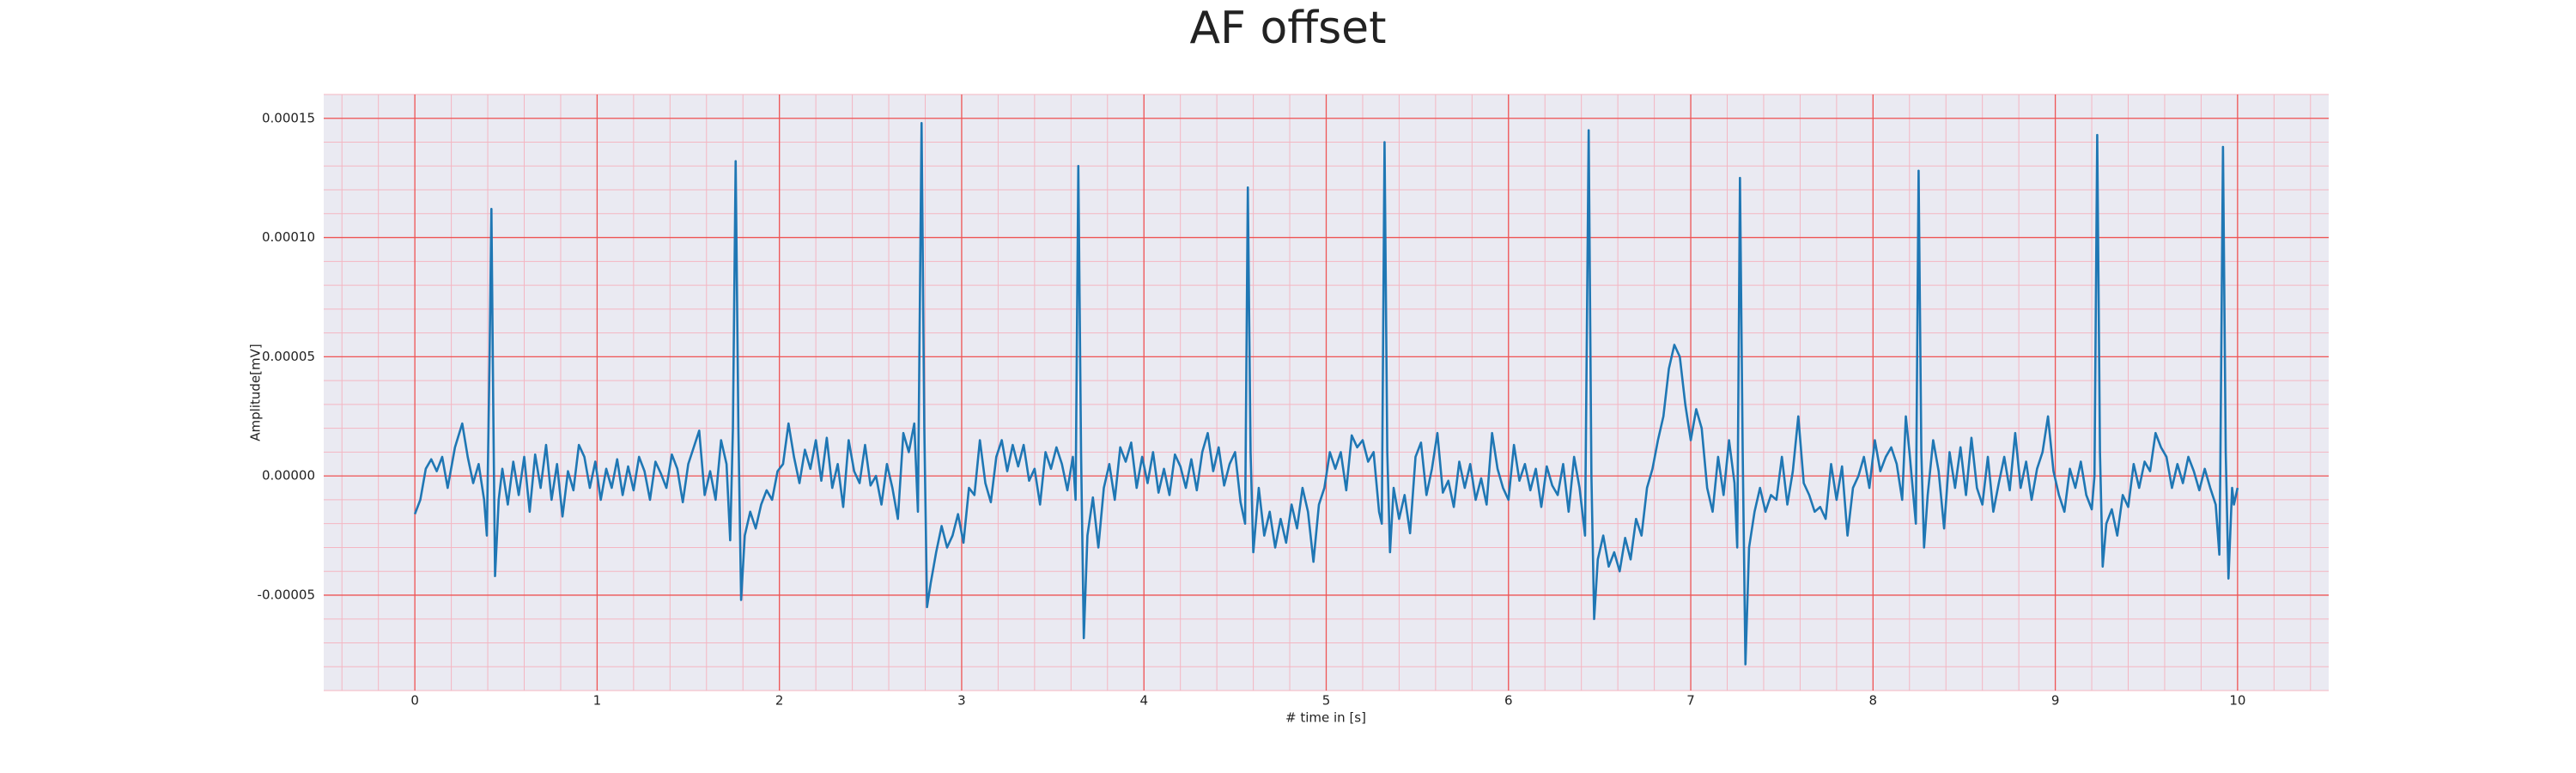 The width and height of the screenshot is (2576, 773). Describe the element at coordinates (2055, 701) in the screenshot. I see `x-tick-label: 9` at that location.